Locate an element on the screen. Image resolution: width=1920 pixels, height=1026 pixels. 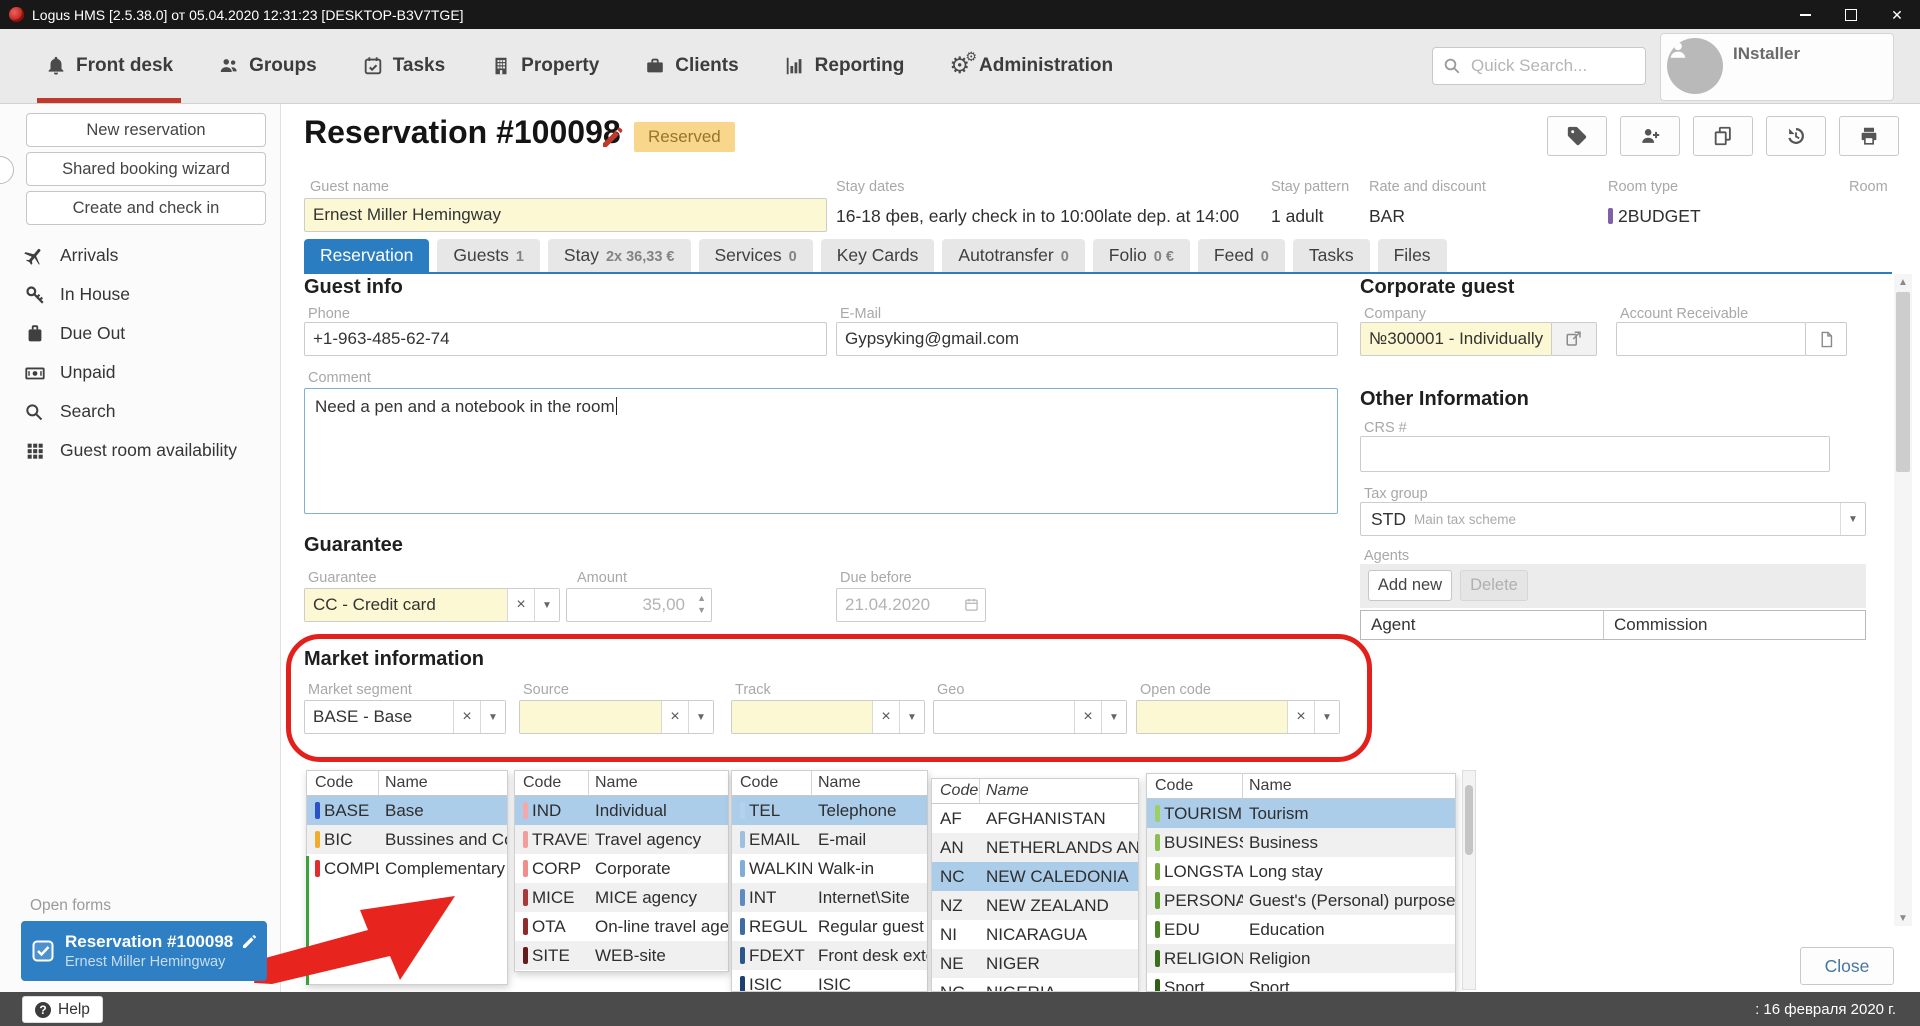
tab-folio: Folio 0 € is located at coordinates (1141, 255).